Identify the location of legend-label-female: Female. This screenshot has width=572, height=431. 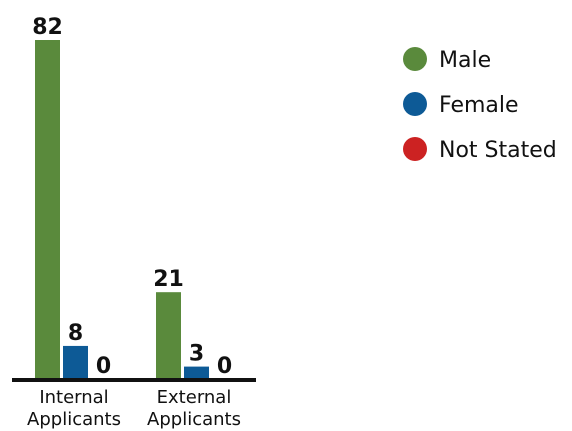
(479, 105).